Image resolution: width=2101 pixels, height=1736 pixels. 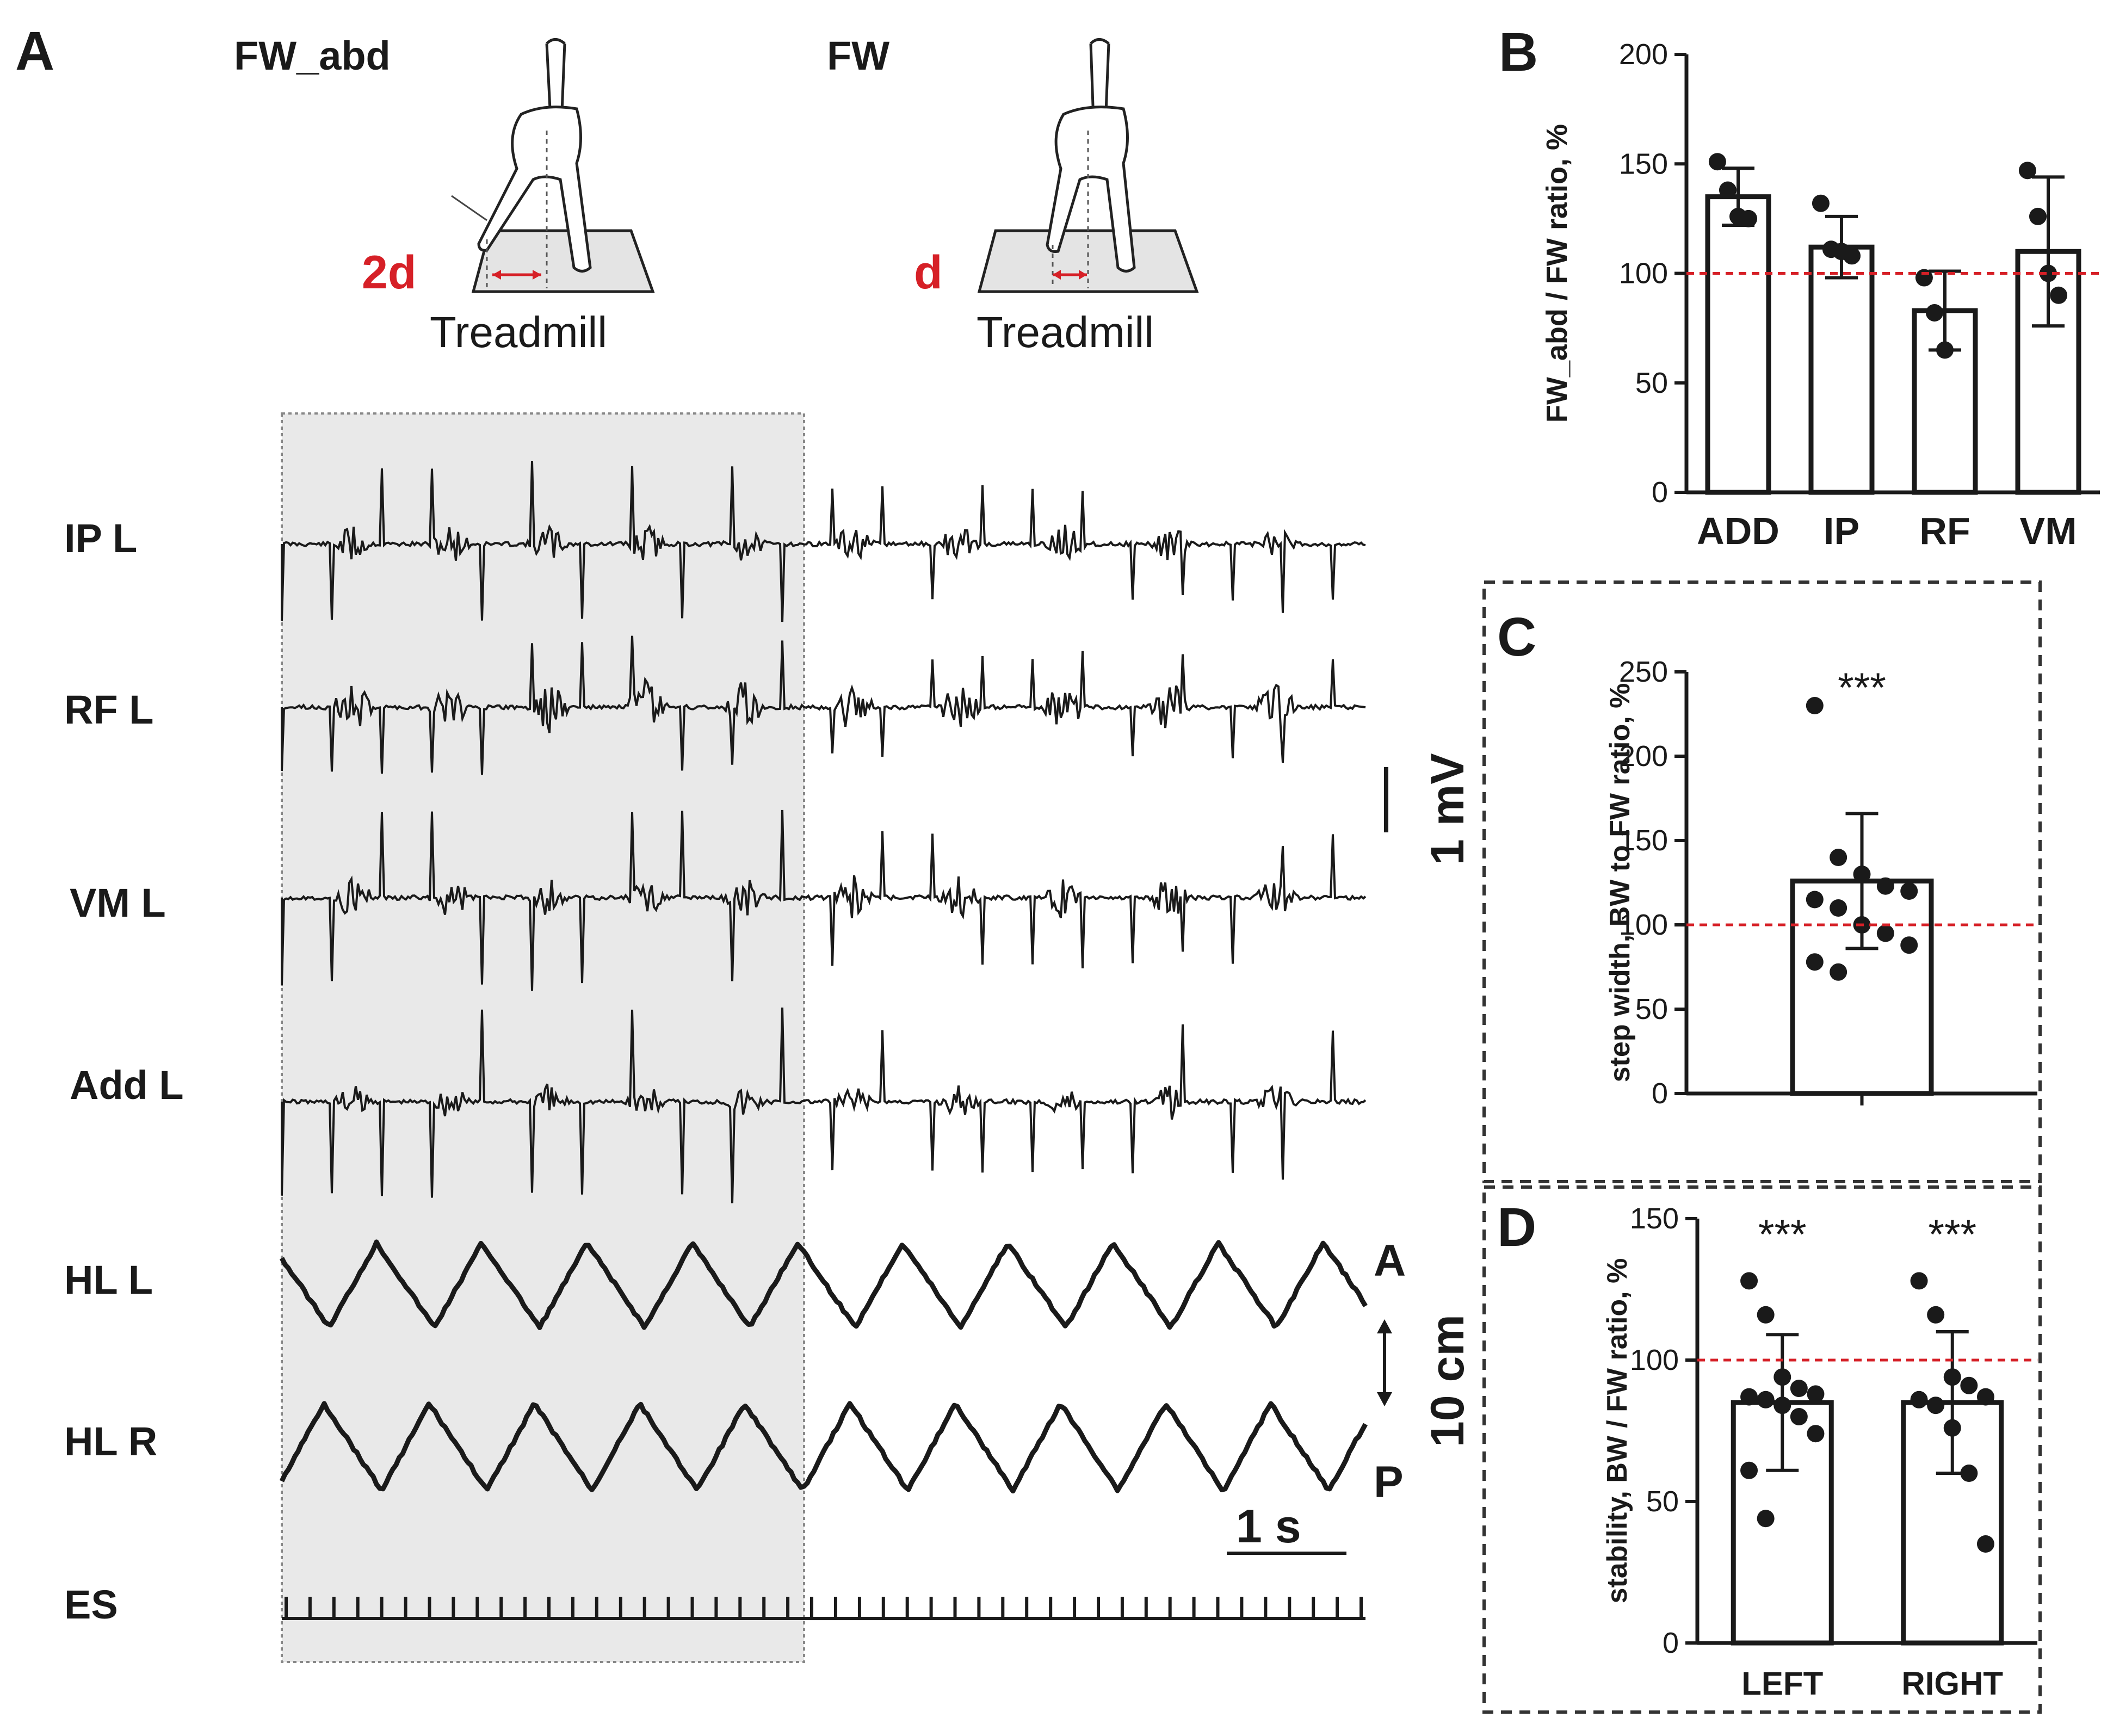 I want to click on kinematic-trace-hl-r, so click(x=823, y=1447).